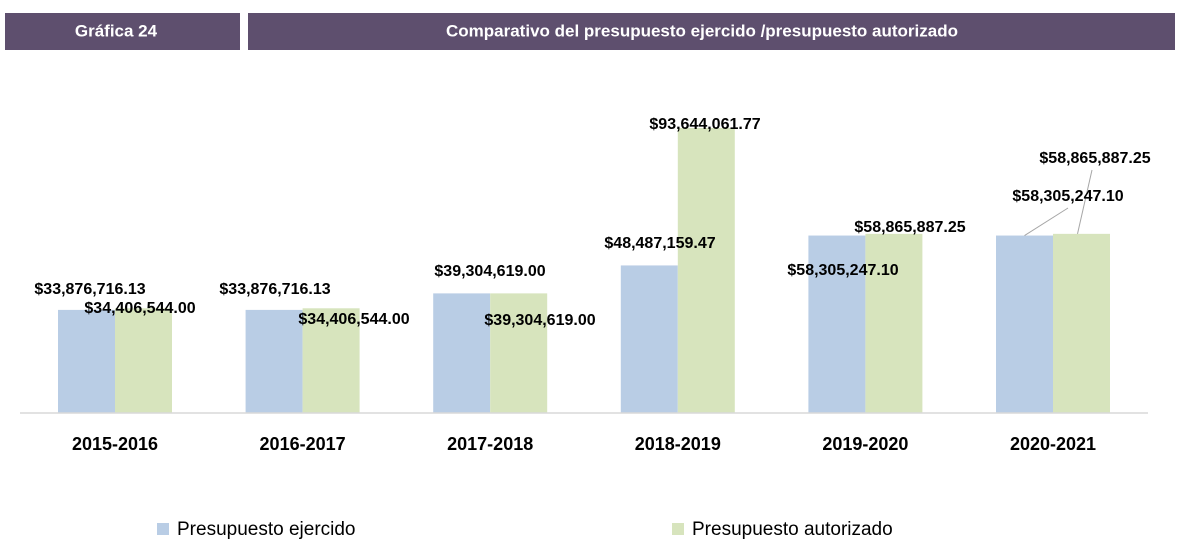 Image resolution: width=1179 pixels, height=548 pixels. I want to click on legend-label: Presupuesto autorizado, so click(792, 529).